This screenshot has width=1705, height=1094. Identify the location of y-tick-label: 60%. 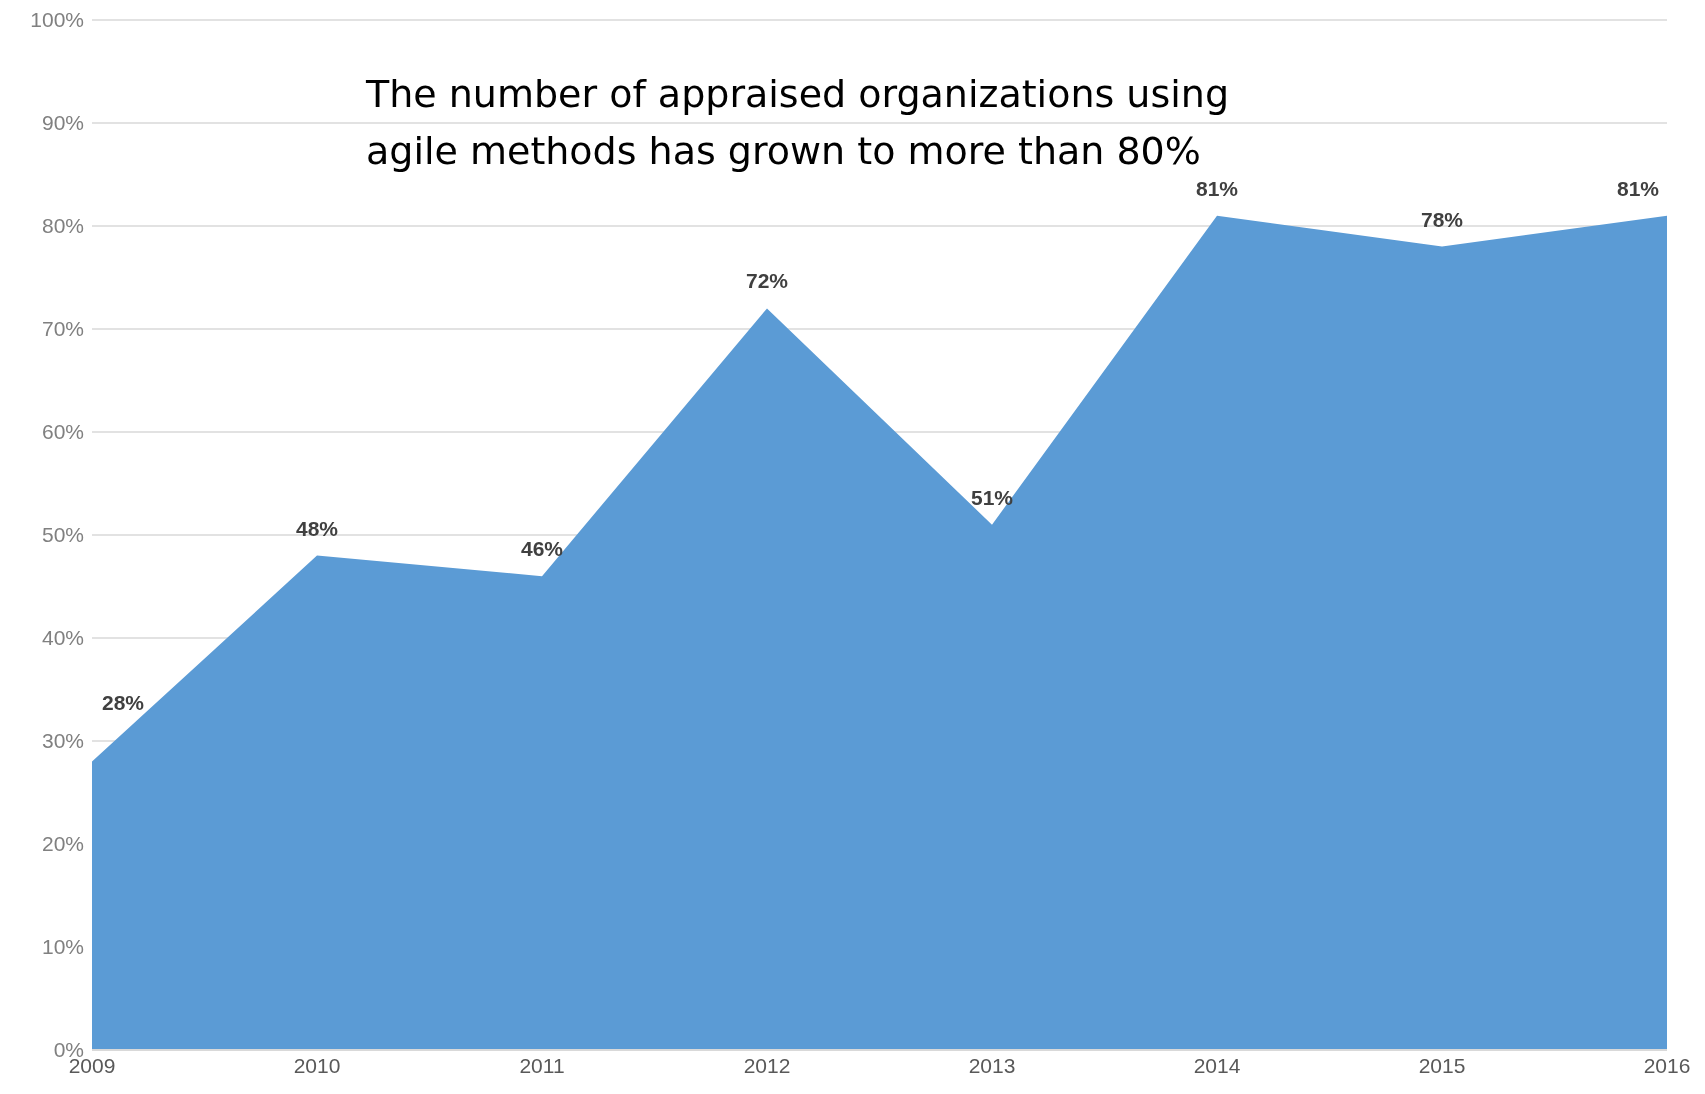
(62, 432).